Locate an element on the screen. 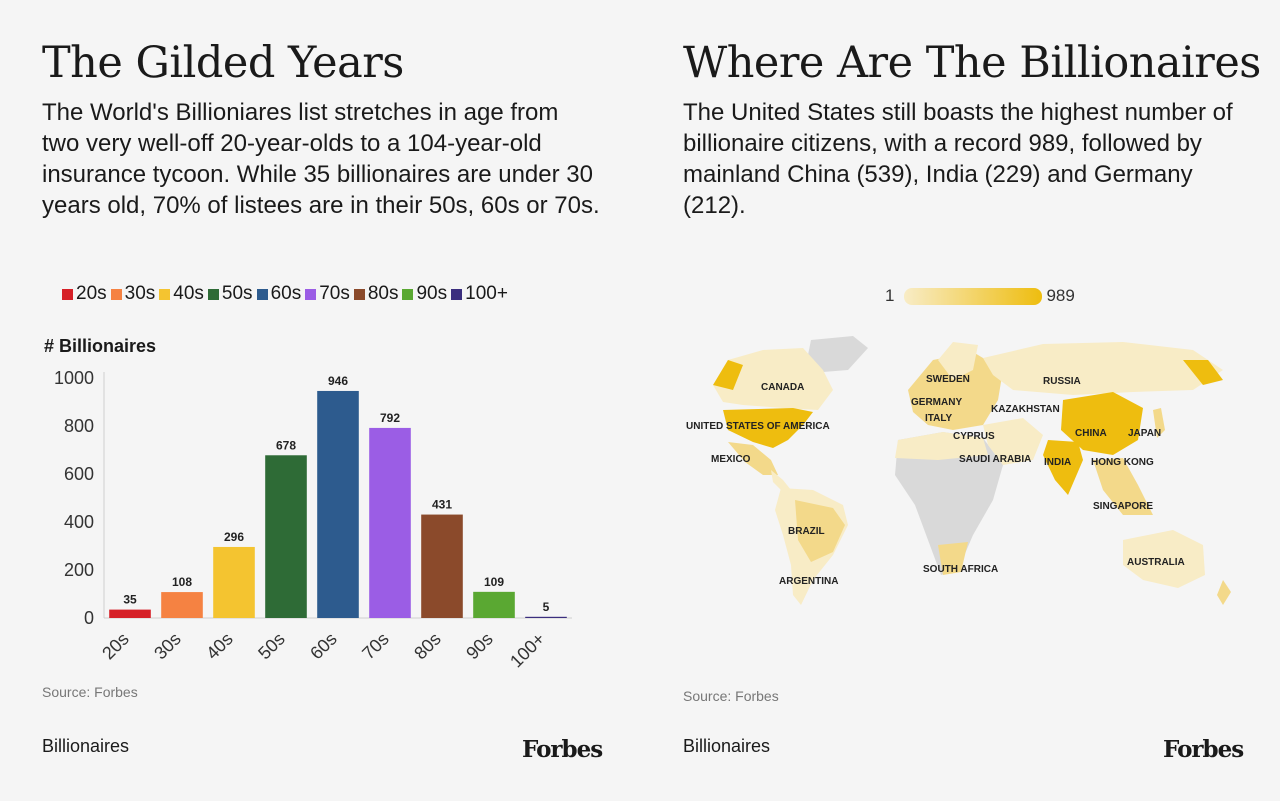 The width and height of the screenshot is (1280, 801). southeast-asia-shape is located at coordinates (1123, 486).